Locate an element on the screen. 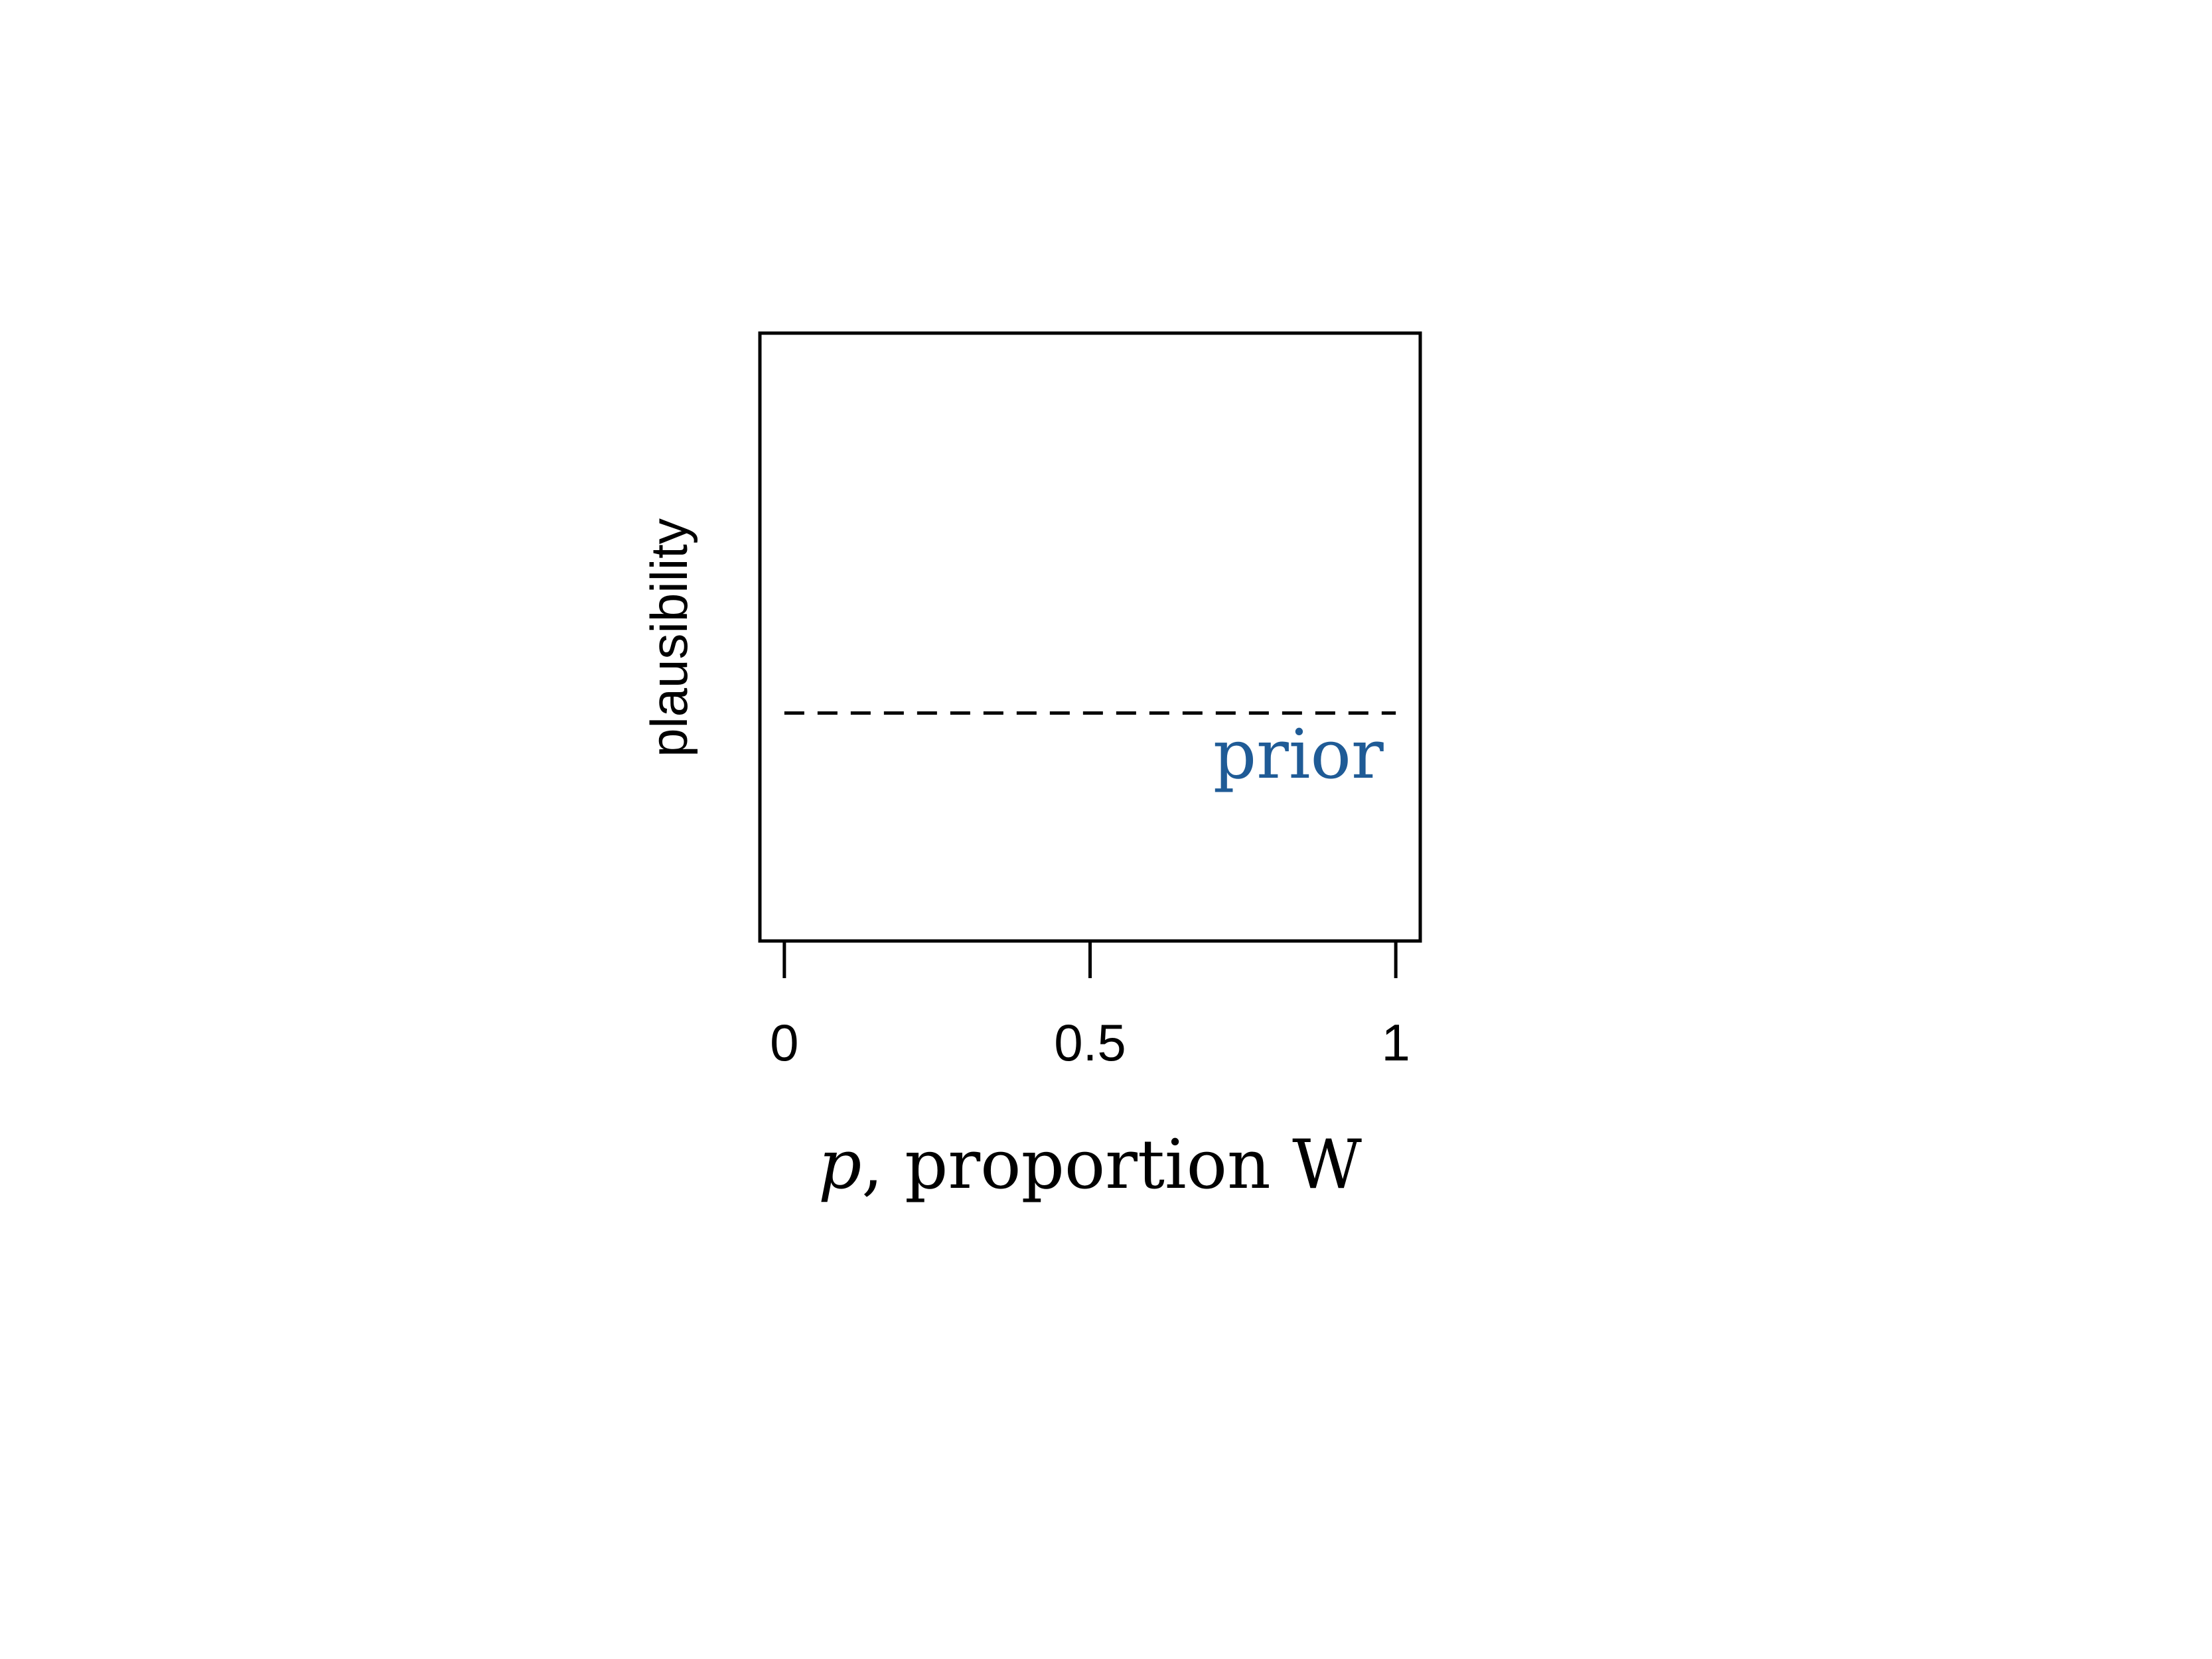 Image resolution: width=2212 pixels, height=1659 pixels. x-axis-title-text: , proportion W is located at coordinates (1112, 1164).